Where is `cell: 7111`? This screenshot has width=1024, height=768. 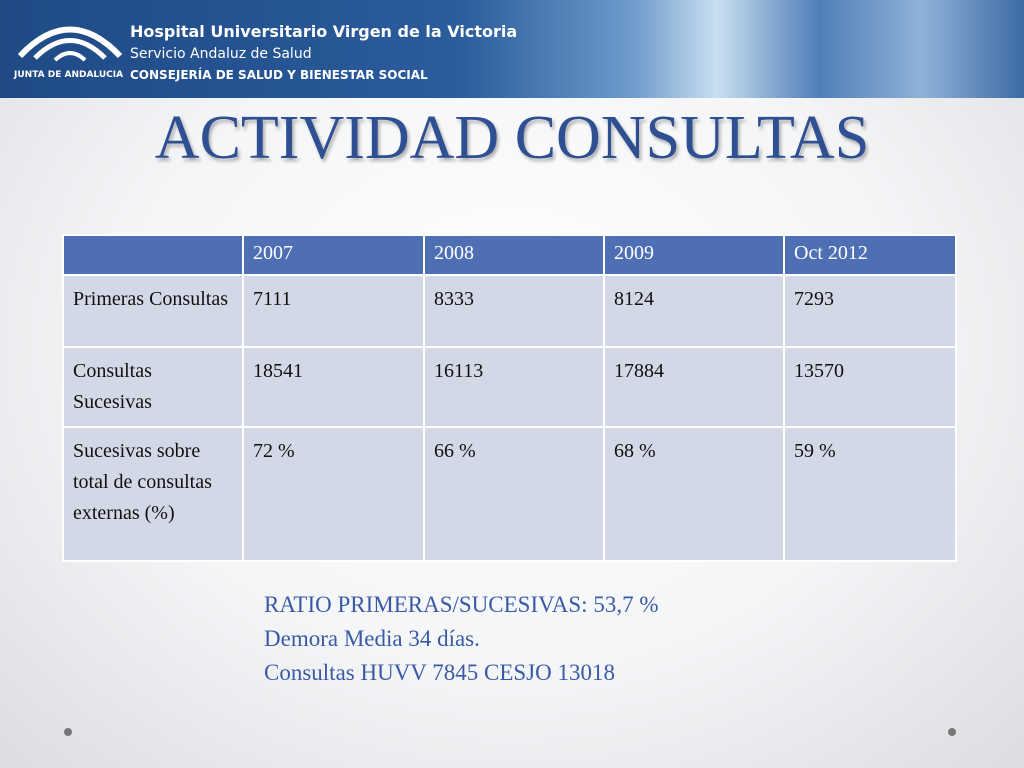
cell: 7111 is located at coordinates (333, 311).